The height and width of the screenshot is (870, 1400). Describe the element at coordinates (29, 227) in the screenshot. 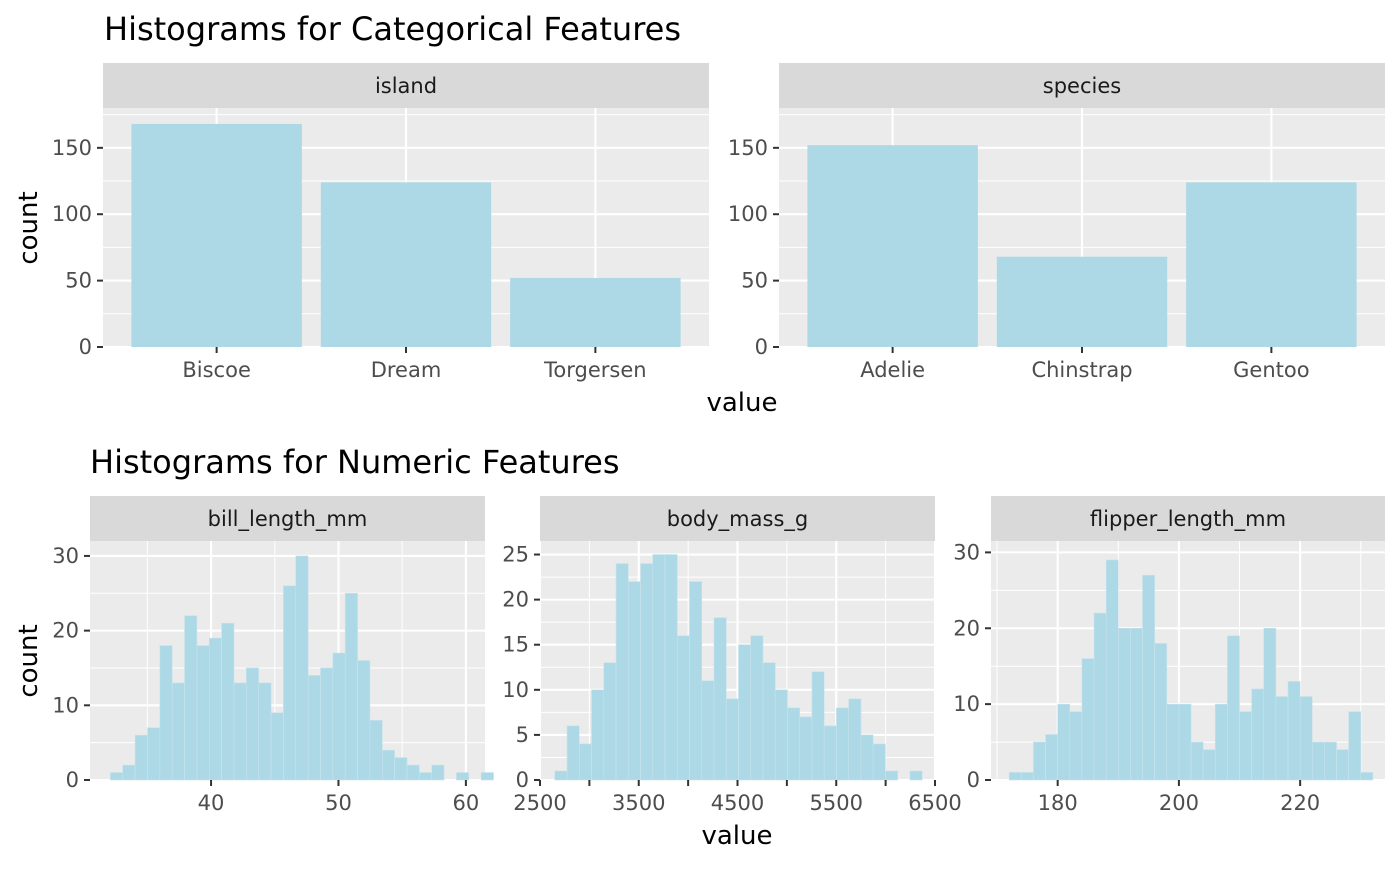

I see `top-y-axis-title: count` at that location.